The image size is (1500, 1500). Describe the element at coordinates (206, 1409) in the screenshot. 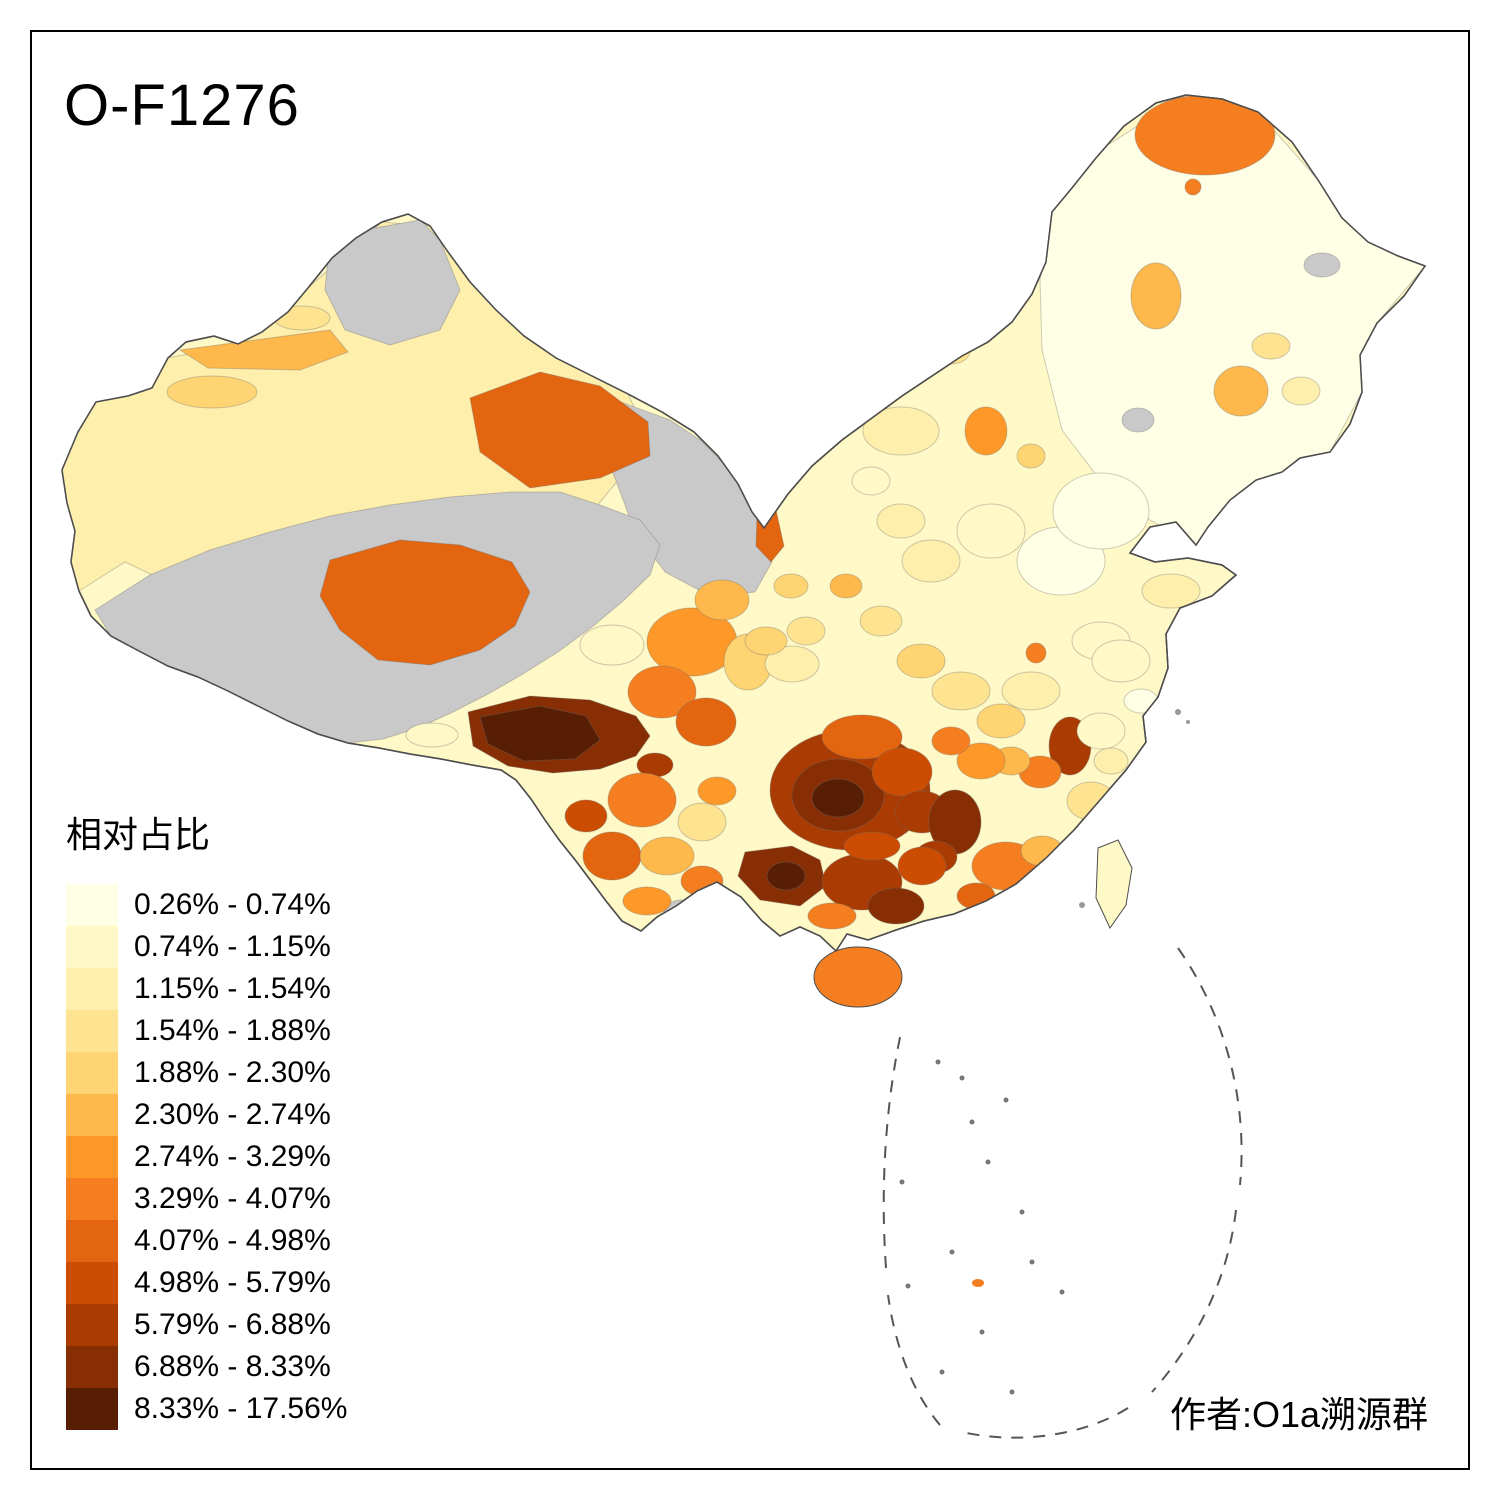

I see `legend-item: 8.33% - 17.56%` at that location.